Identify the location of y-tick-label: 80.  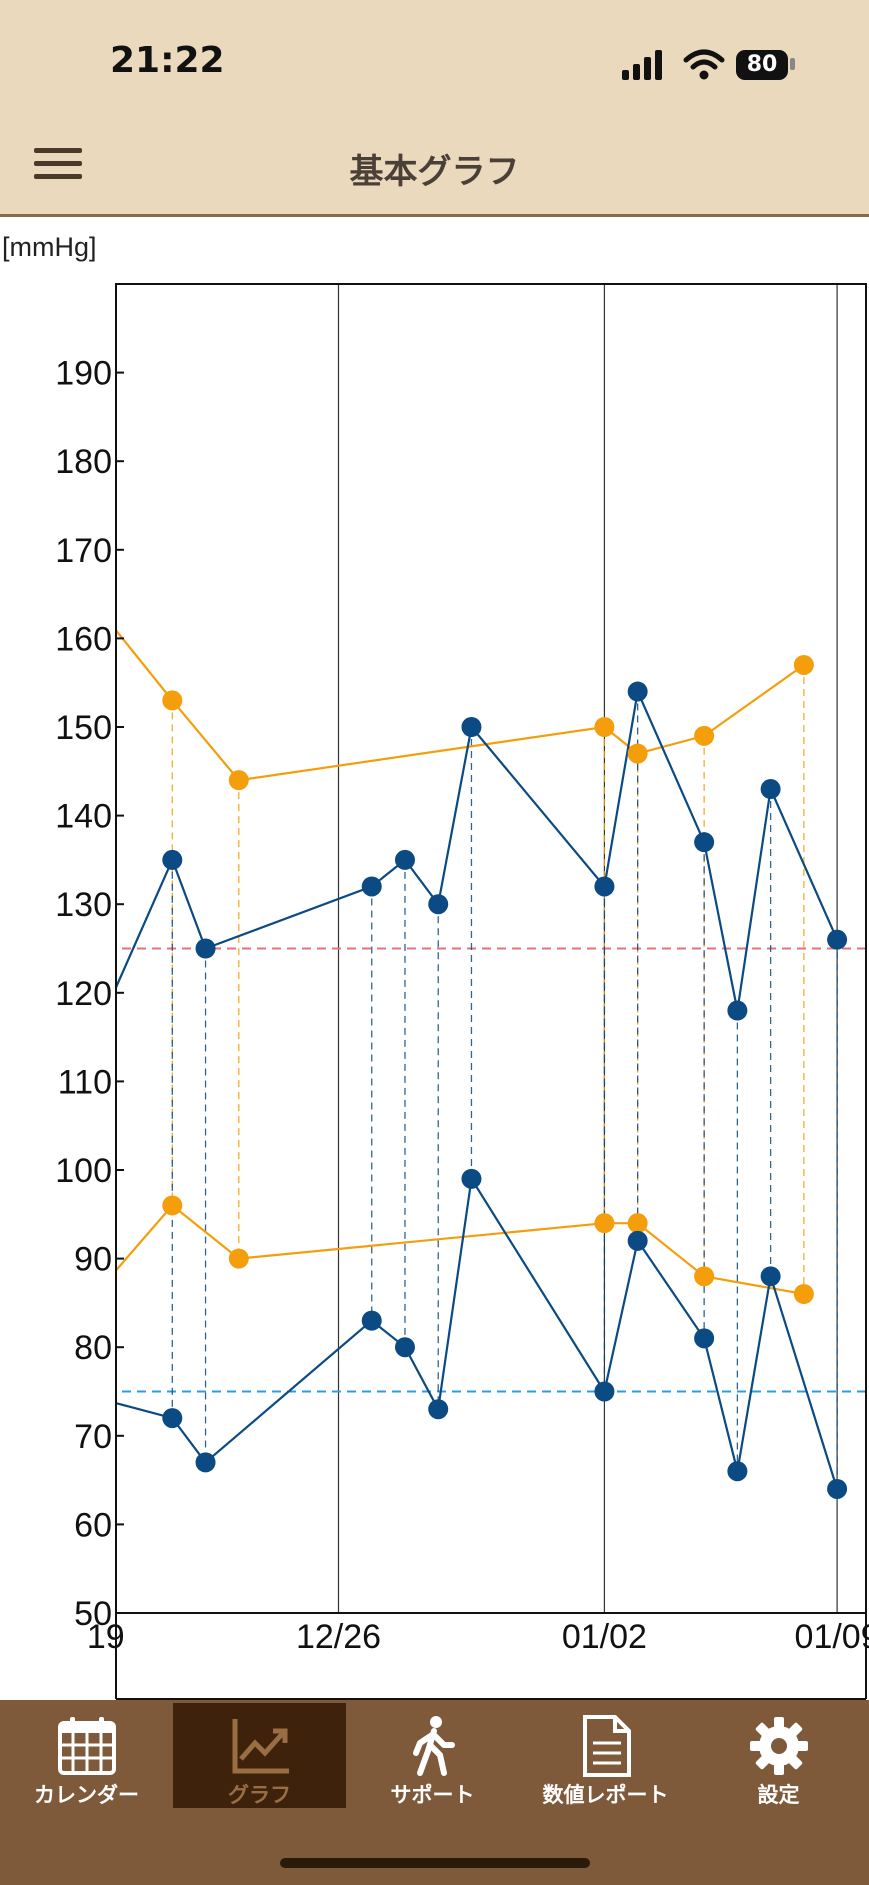
(93, 1348).